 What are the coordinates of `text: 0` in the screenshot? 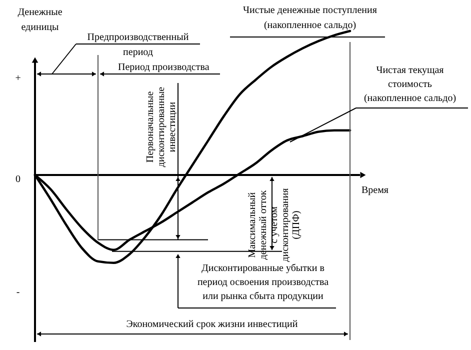 It's located at (18, 179).